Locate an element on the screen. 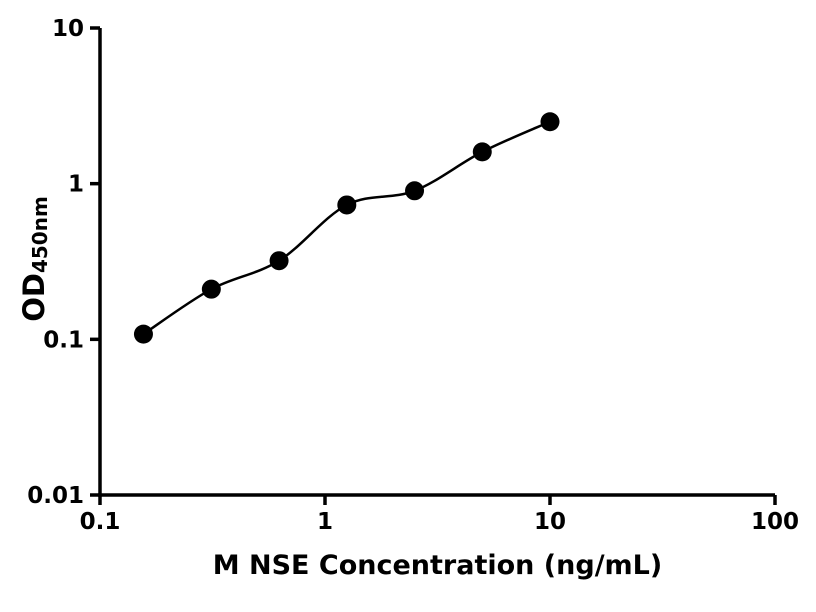  y-axis-title-sub: 450nm is located at coordinates (40, 235).